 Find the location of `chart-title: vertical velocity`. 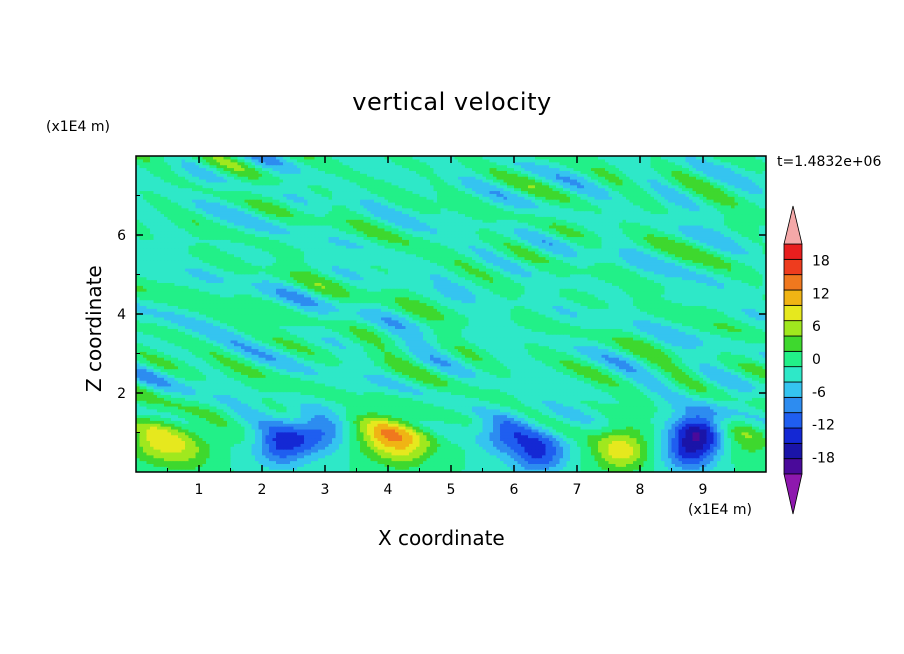

chart-title: vertical velocity is located at coordinates (452, 102).